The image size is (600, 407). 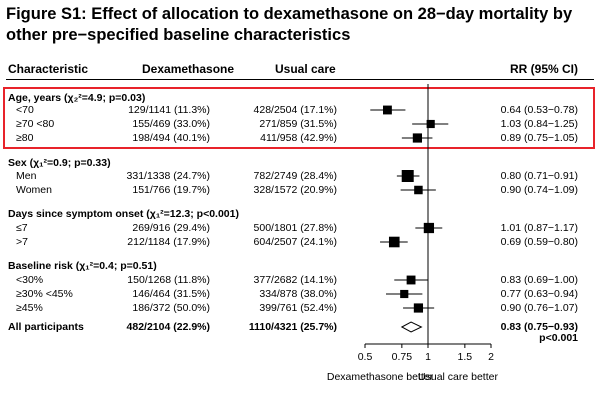 I want to click on row-dex: 482/2104 (22.9%), so click(x=168, y=327).